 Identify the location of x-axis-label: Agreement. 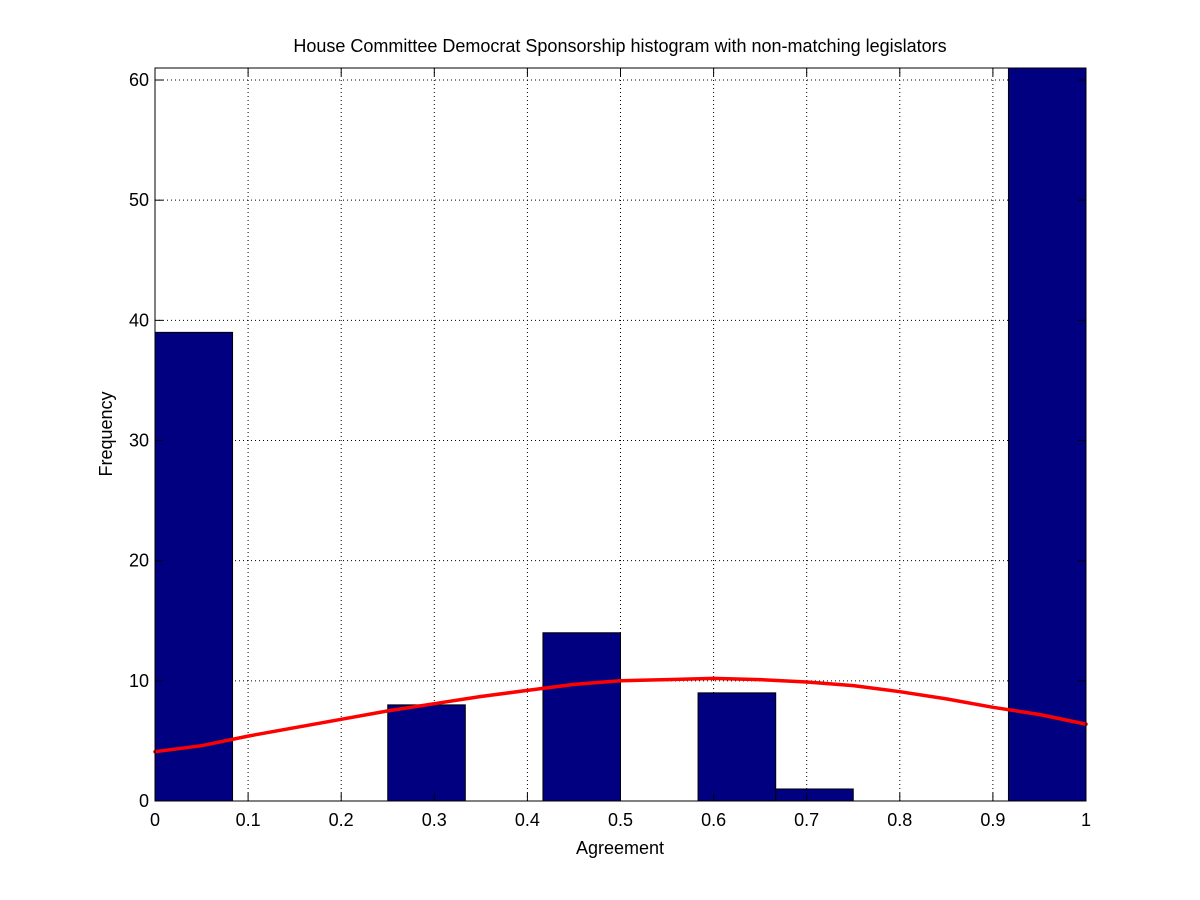
(620, 848).